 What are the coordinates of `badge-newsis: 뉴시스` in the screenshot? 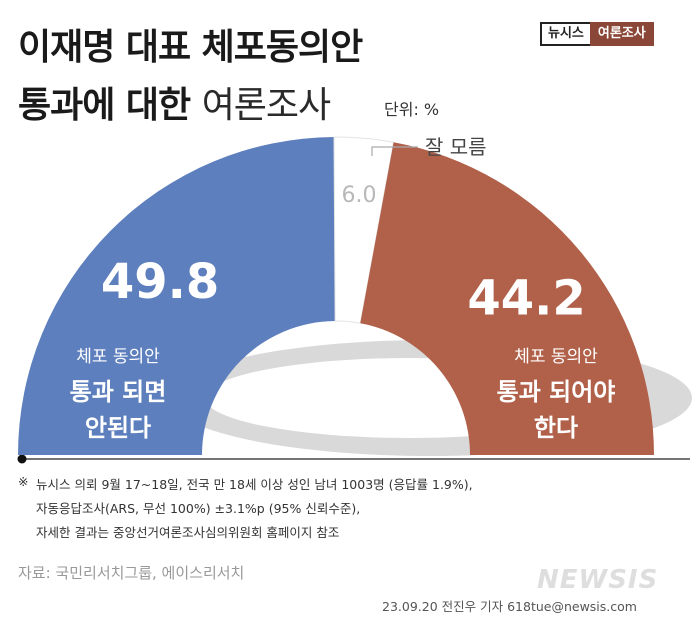 It's located at (566, 34).